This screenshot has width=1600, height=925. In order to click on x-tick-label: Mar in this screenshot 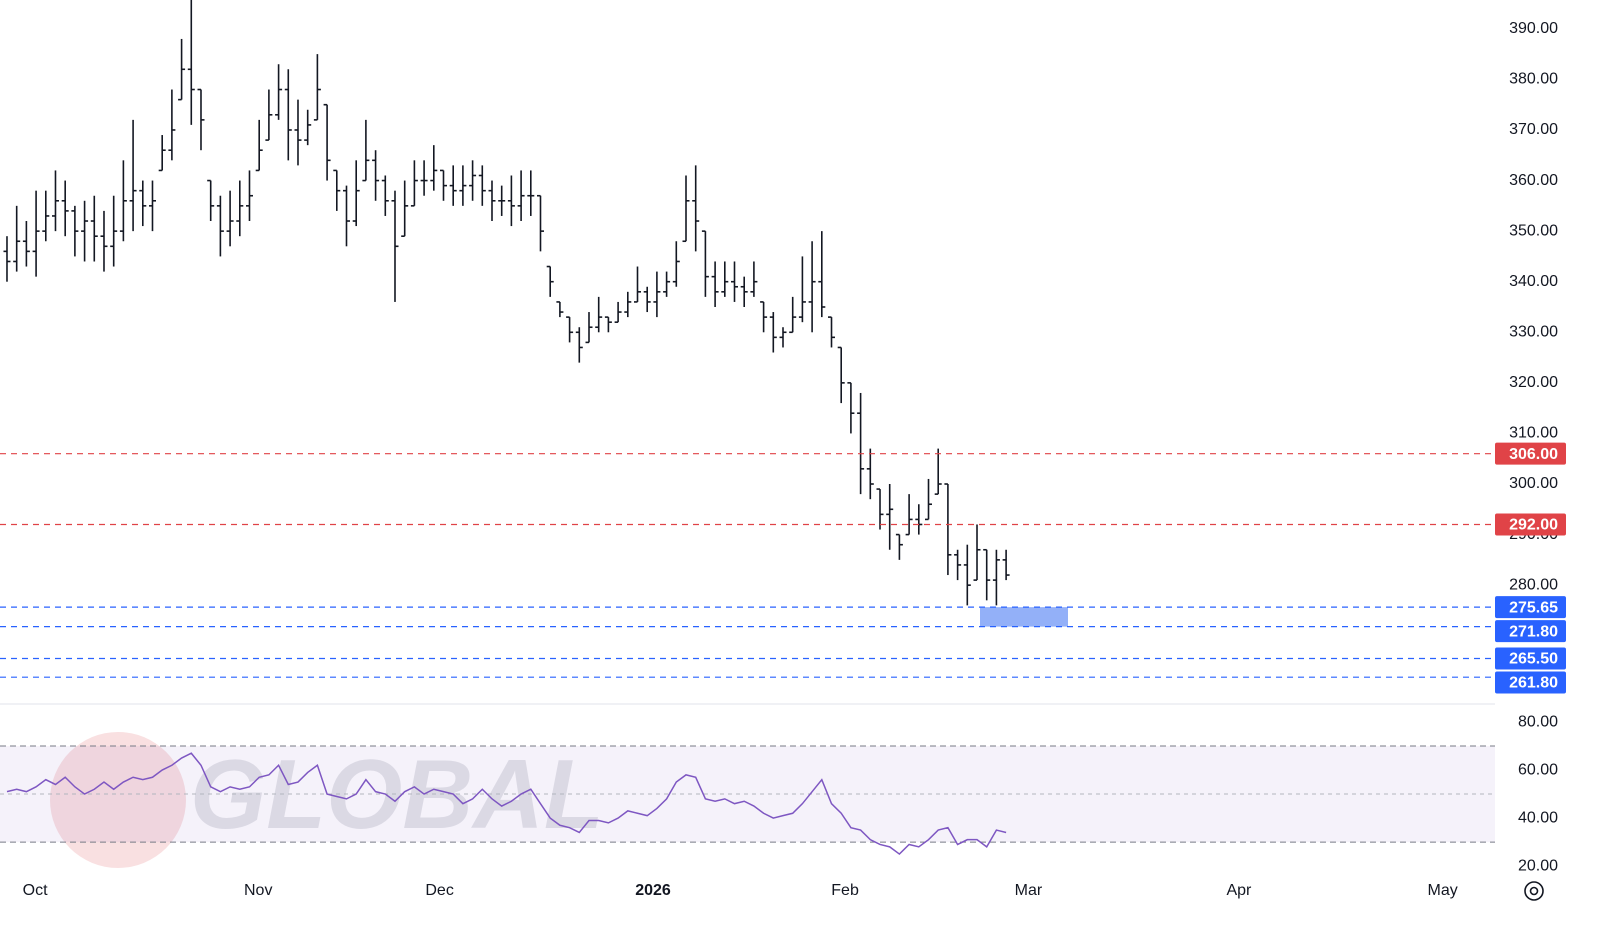, I will do `click(1029, 890)`.